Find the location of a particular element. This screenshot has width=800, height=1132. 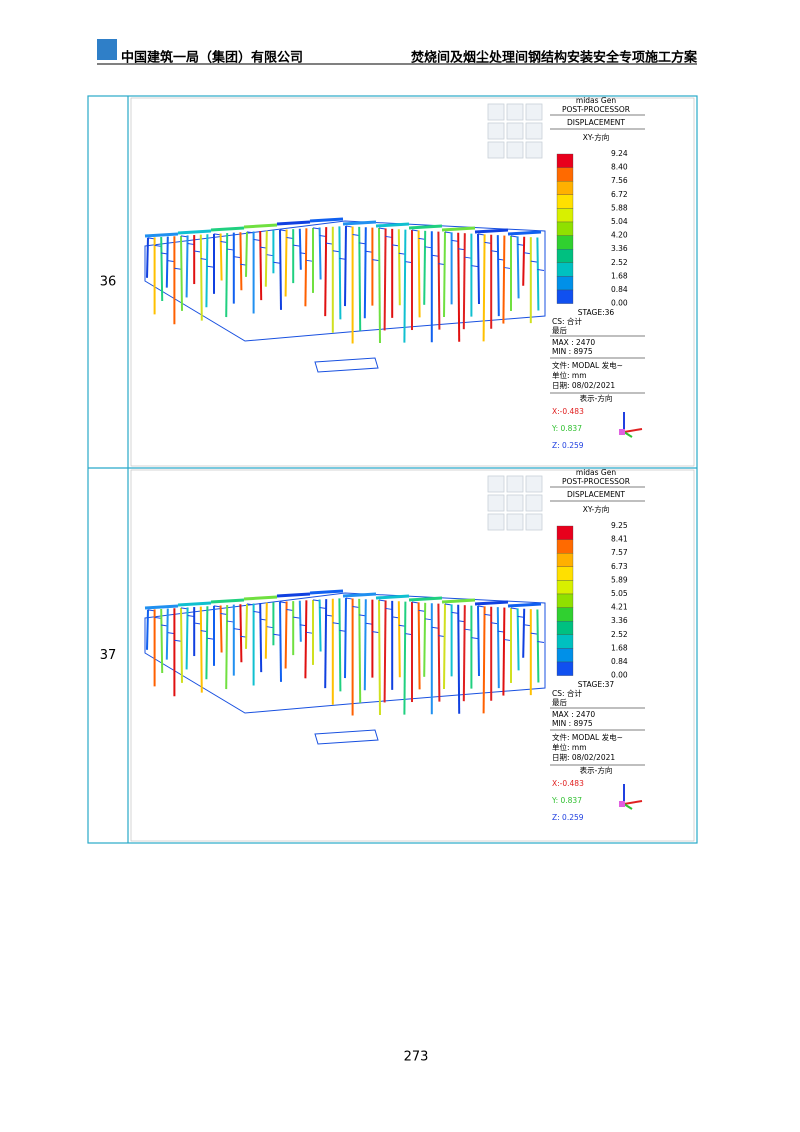

page-number: 273 is located at coordinates (416, 1057).